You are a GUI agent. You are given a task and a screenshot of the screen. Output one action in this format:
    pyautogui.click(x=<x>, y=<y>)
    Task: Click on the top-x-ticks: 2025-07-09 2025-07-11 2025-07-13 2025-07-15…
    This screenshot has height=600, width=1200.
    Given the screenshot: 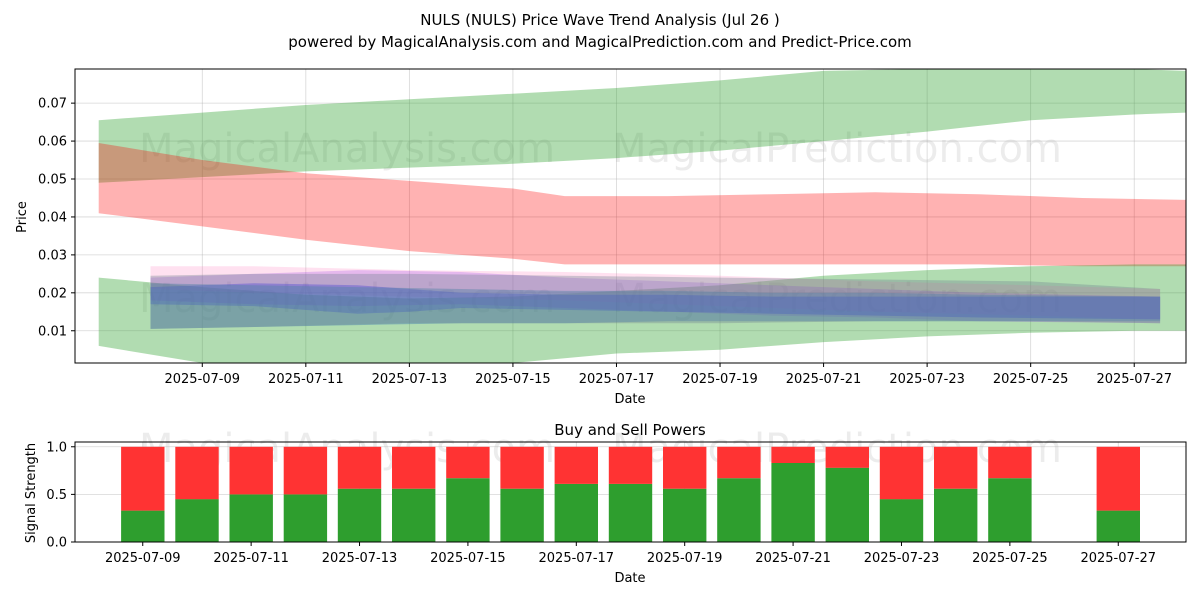 What is the action you would take?
    pyautogui.click(x=668, y=375)
    